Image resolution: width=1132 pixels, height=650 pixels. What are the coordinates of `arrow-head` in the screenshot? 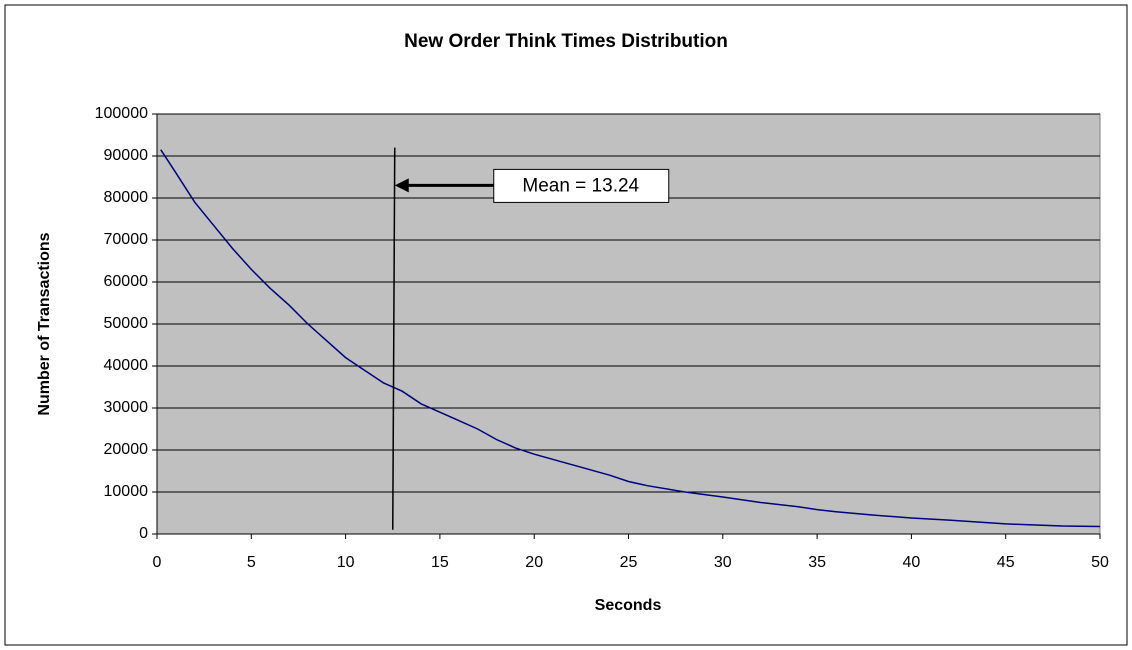 It's located at (401, 185).